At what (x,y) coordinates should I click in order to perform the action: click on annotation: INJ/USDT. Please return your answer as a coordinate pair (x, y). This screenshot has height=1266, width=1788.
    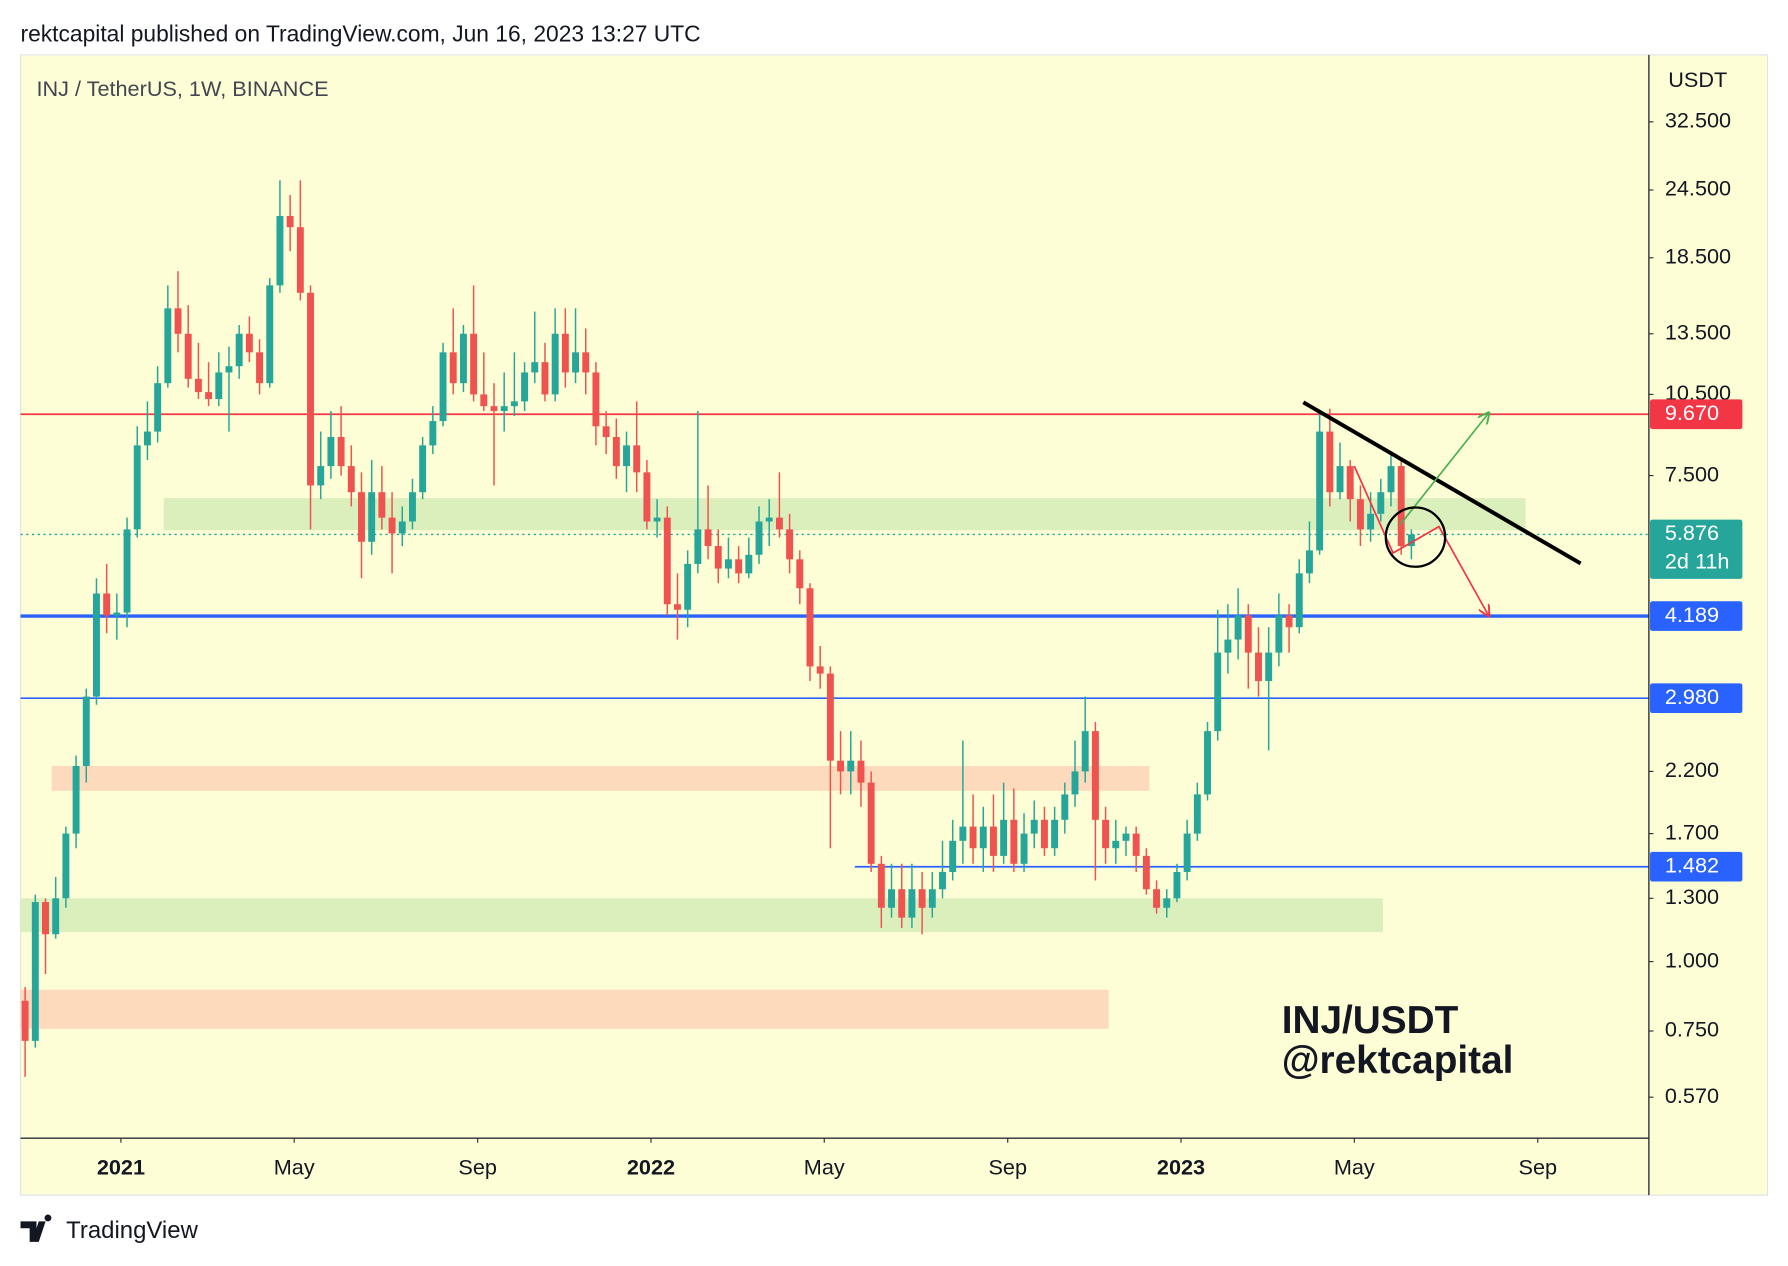
    Looking at the image, I should click on (1370, 1020).